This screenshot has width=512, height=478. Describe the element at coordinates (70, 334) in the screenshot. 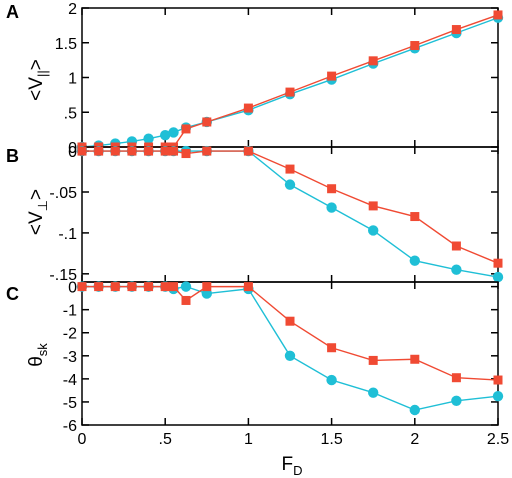

I see `y-tick-label: -2` at that location.